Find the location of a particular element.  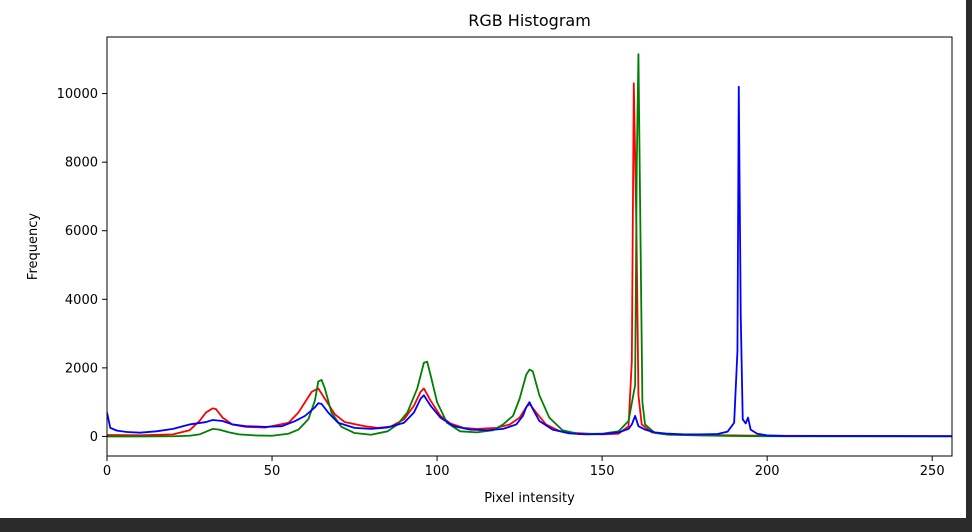

y-axis-label: Frequency is located at coordinates (33, 246).